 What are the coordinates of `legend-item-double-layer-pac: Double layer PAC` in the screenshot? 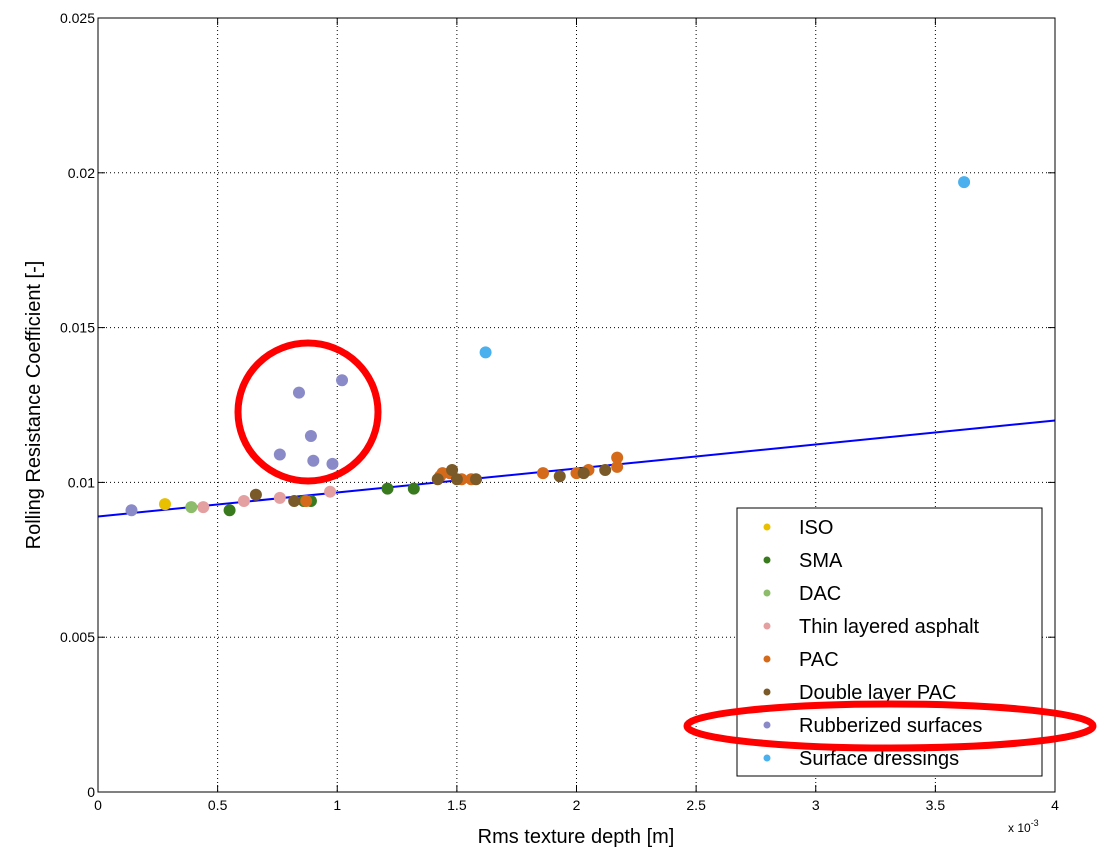 It's located at (859, 693).